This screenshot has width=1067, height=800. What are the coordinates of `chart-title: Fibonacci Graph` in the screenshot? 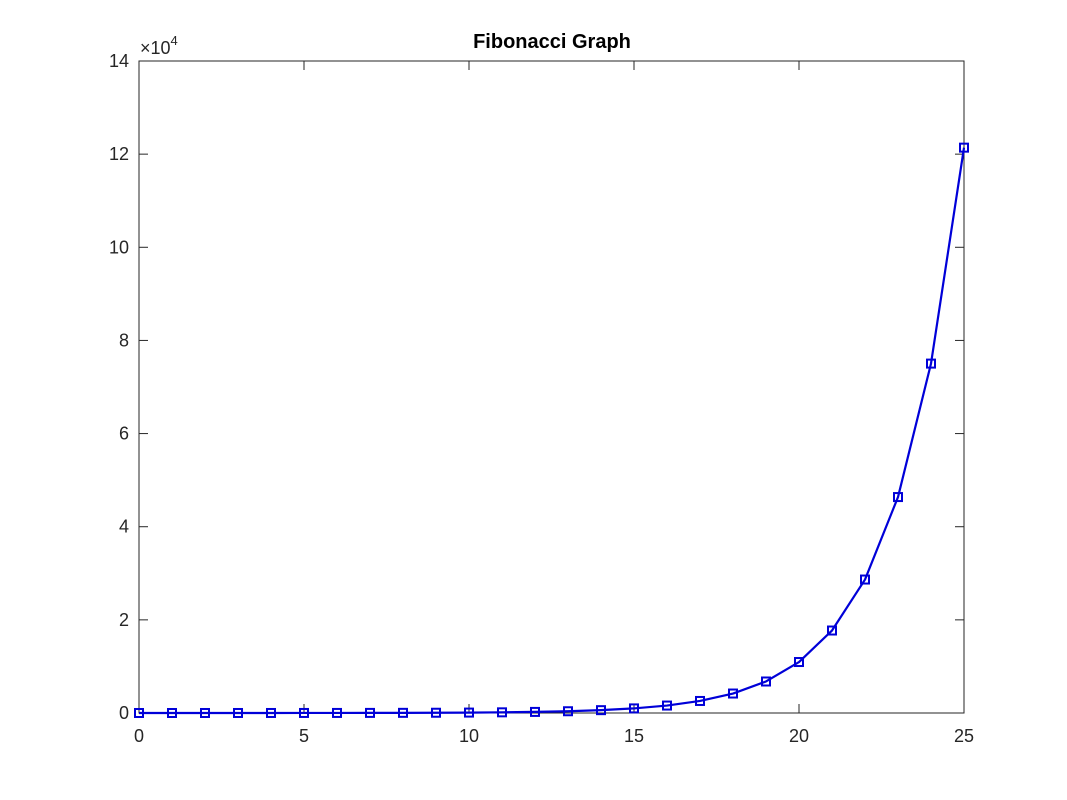 It's located at (552, 42).